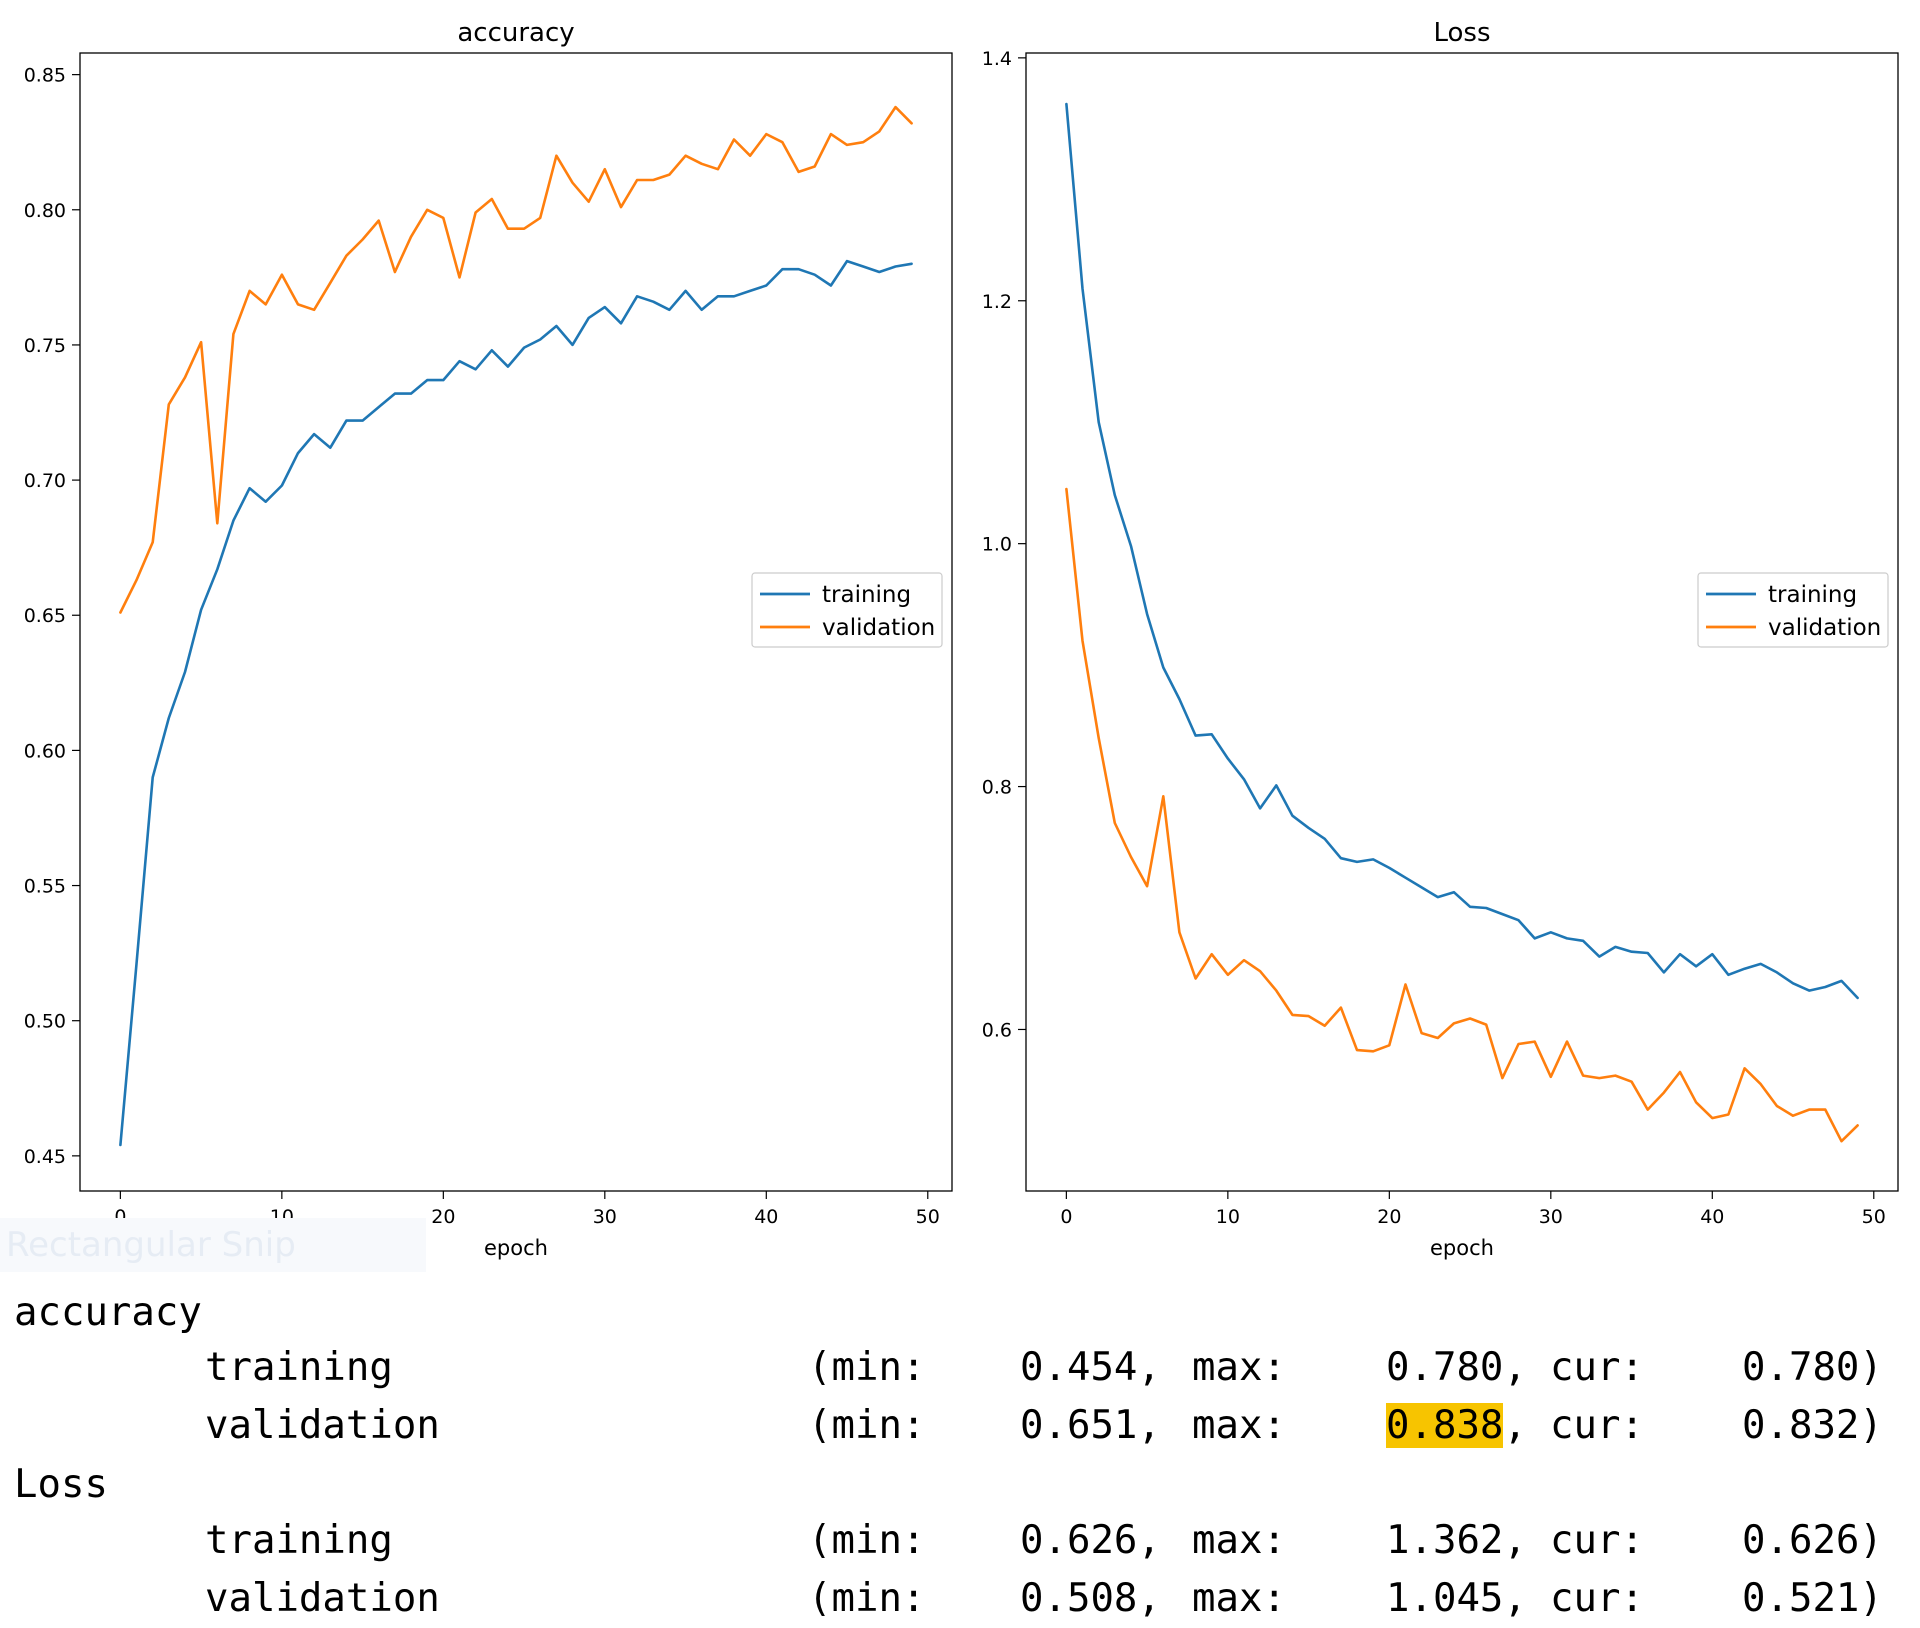 This screenshot has width=1920, height=1628. I want to click on cur-value: 0.626), so click(1812, 1540).